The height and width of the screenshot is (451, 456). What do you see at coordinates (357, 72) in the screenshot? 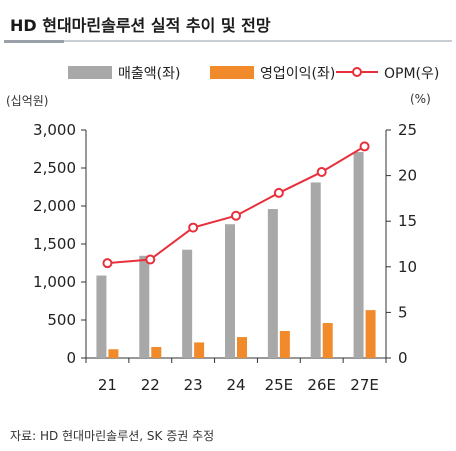
I see `legend-marker-opm` at bounding box center [357, 72].